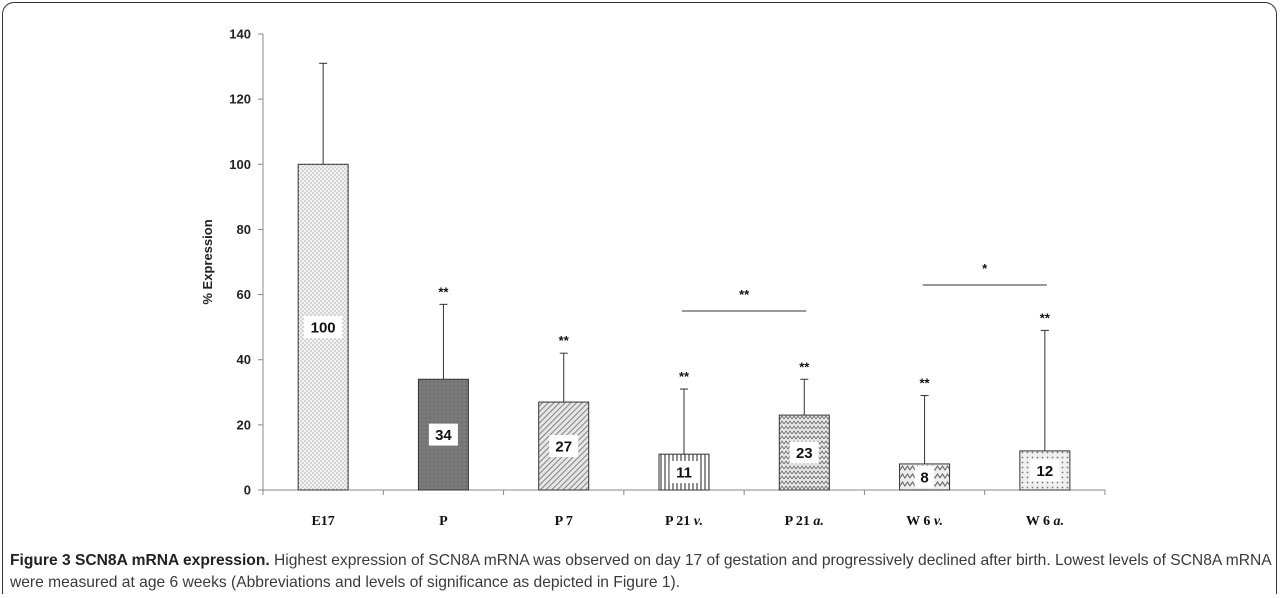  I want to click on bar-w-6-a-, so click(1045, 470).